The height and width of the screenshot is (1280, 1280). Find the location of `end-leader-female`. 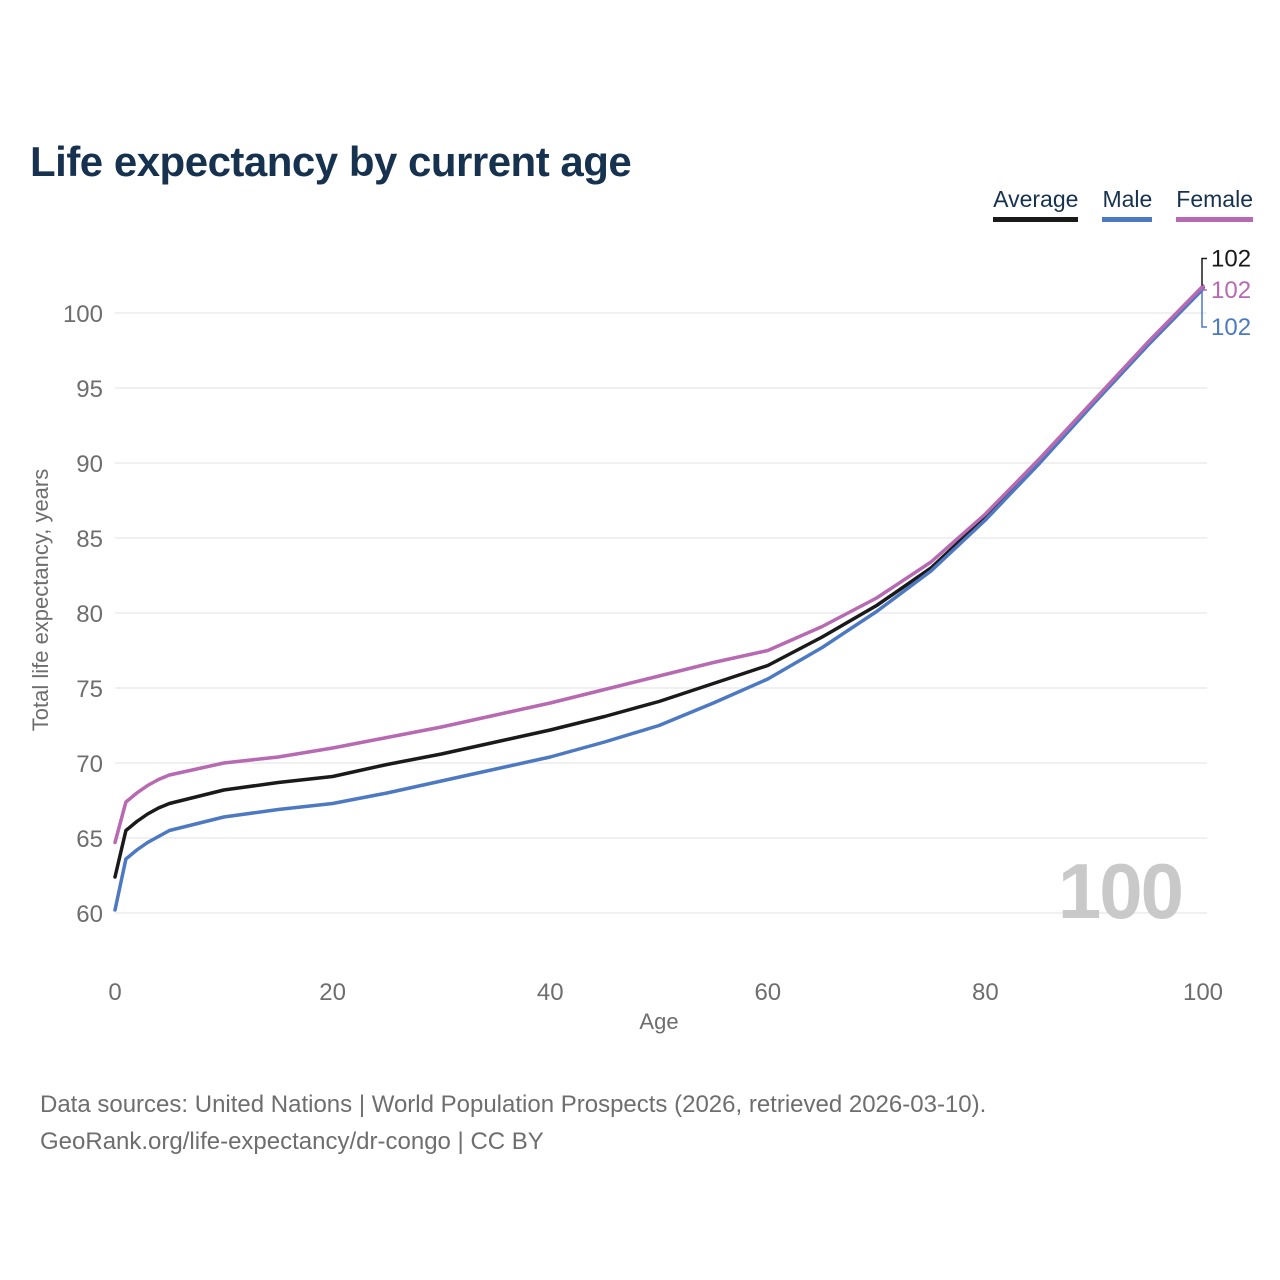

end-leader-female is located at coordinates (1204, 288).